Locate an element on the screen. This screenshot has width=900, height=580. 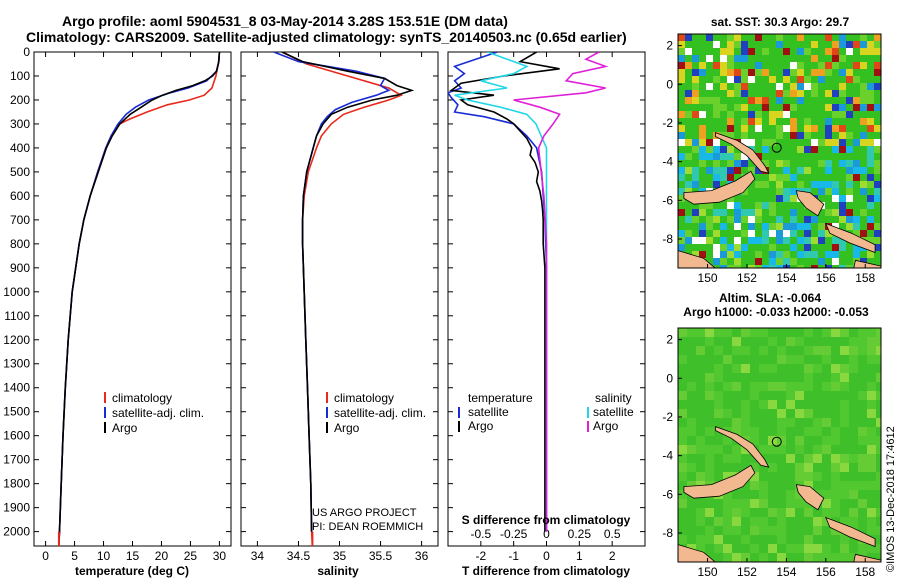
depth-tick-label: 300 is located at coordinates (20, 124).